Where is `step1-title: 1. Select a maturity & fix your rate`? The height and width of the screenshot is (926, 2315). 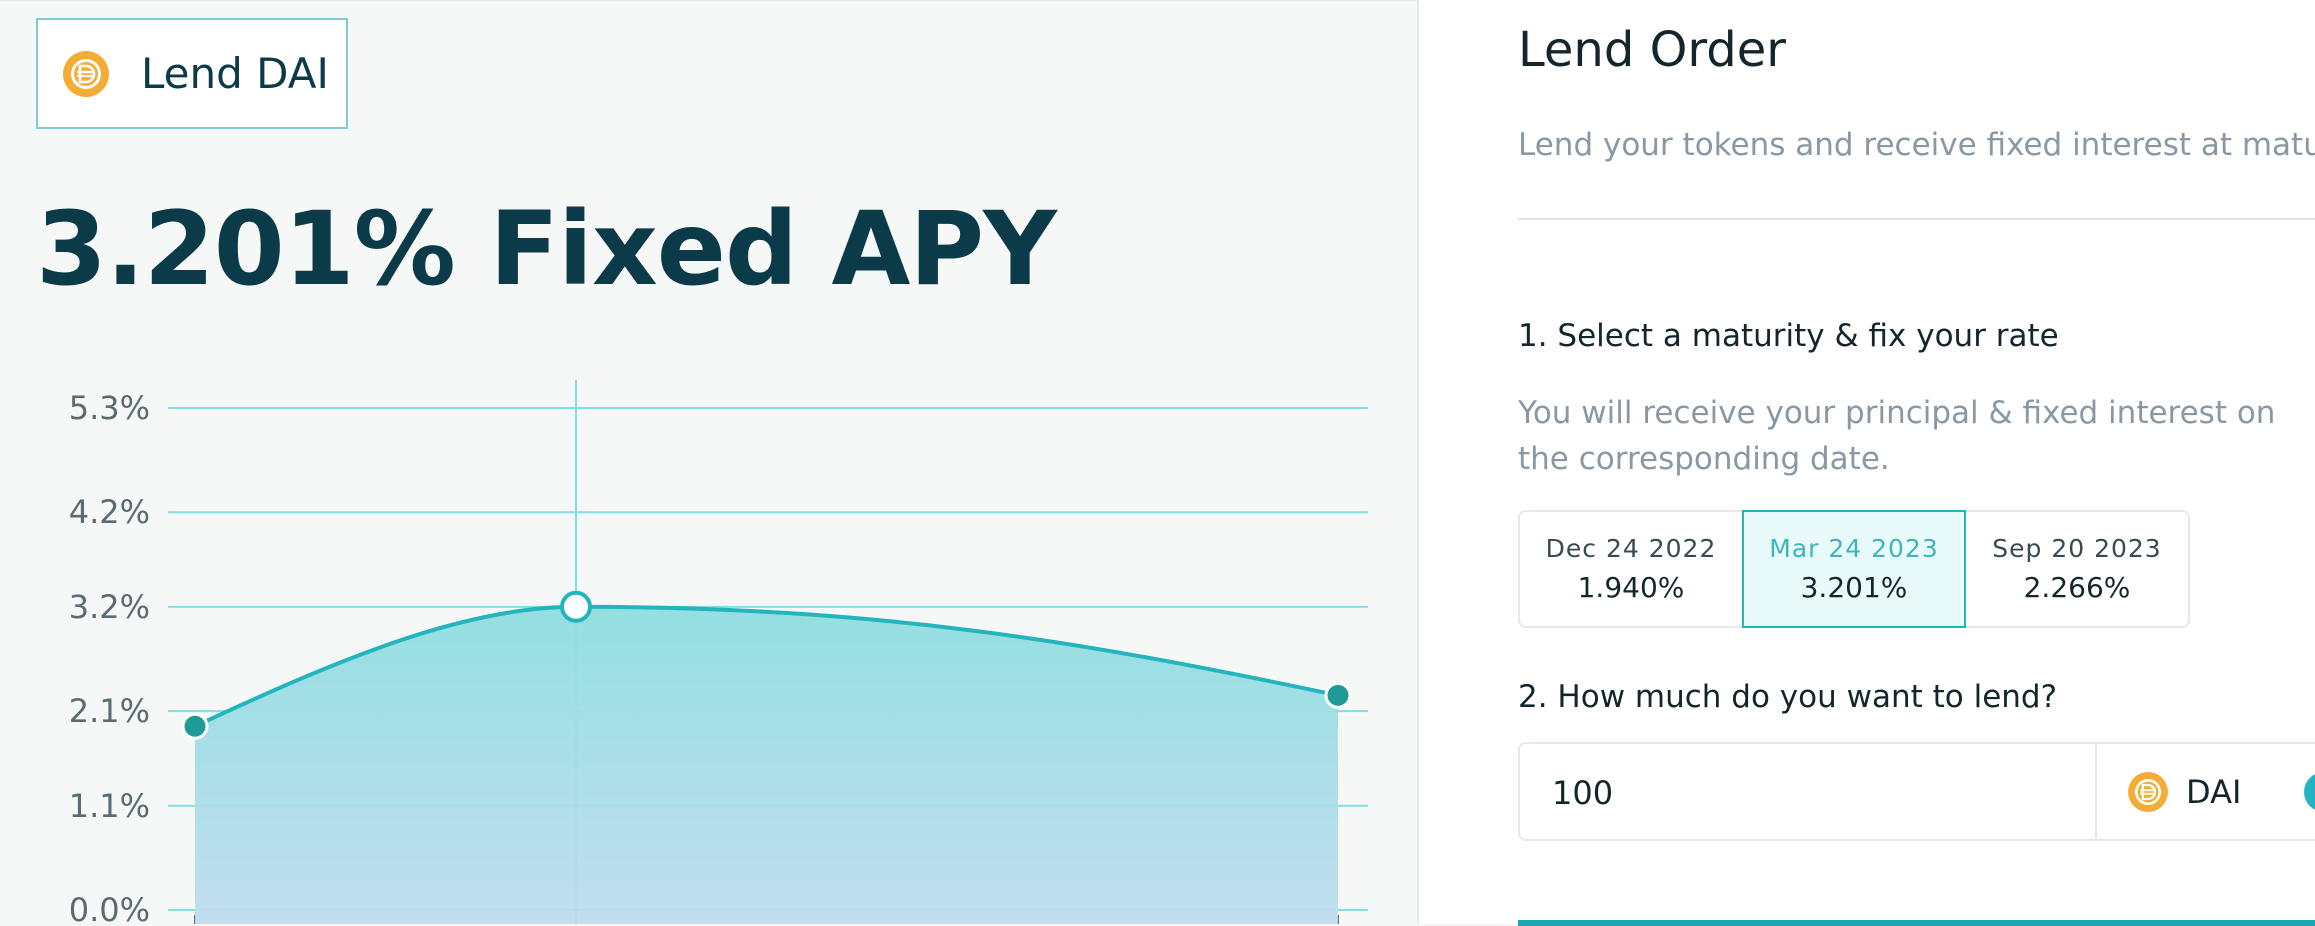
step1-title: 1. Select a maturity & fix your rate is located at coordinates (1788, 336).